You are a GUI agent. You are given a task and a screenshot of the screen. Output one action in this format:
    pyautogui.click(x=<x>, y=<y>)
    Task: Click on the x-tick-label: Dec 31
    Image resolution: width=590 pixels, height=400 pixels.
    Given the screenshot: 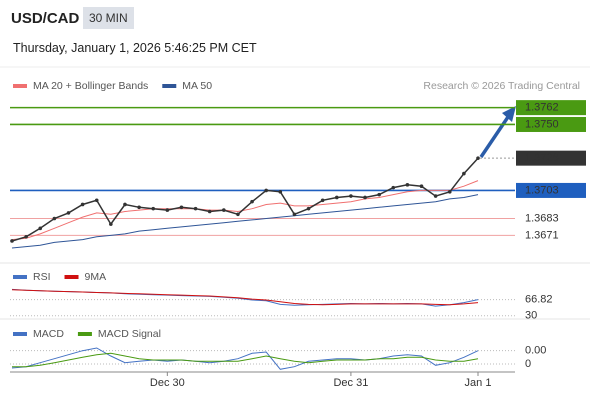 What is the action you would take?
    pyautogui.click(x=350, y=383)
    